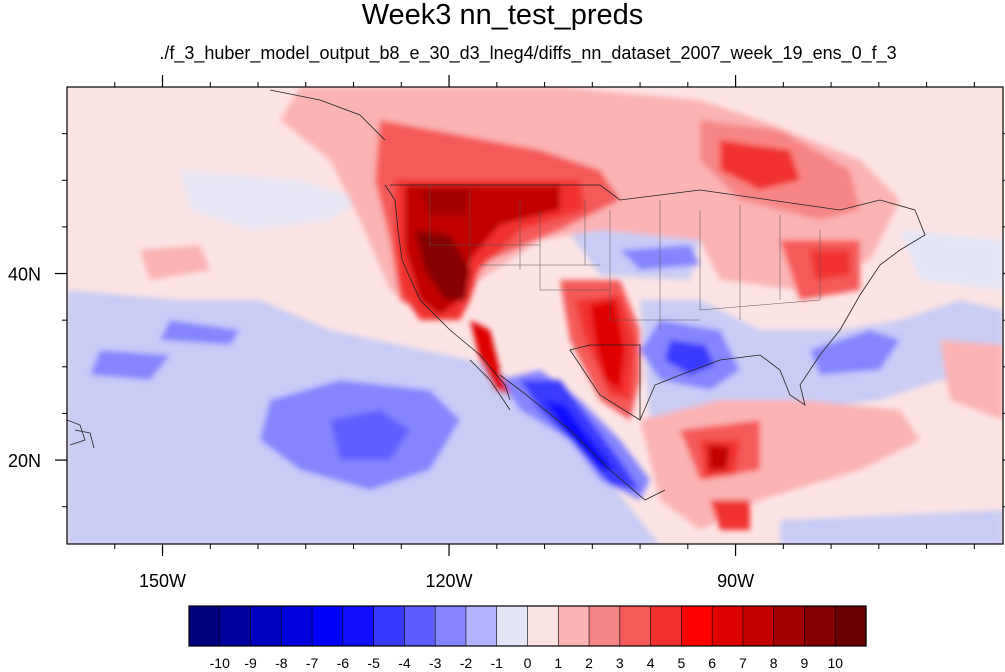 This screenshot has height=672, width=1005. I want to click on plot-title: Week3 nn_test_preds, so click(502, 15).